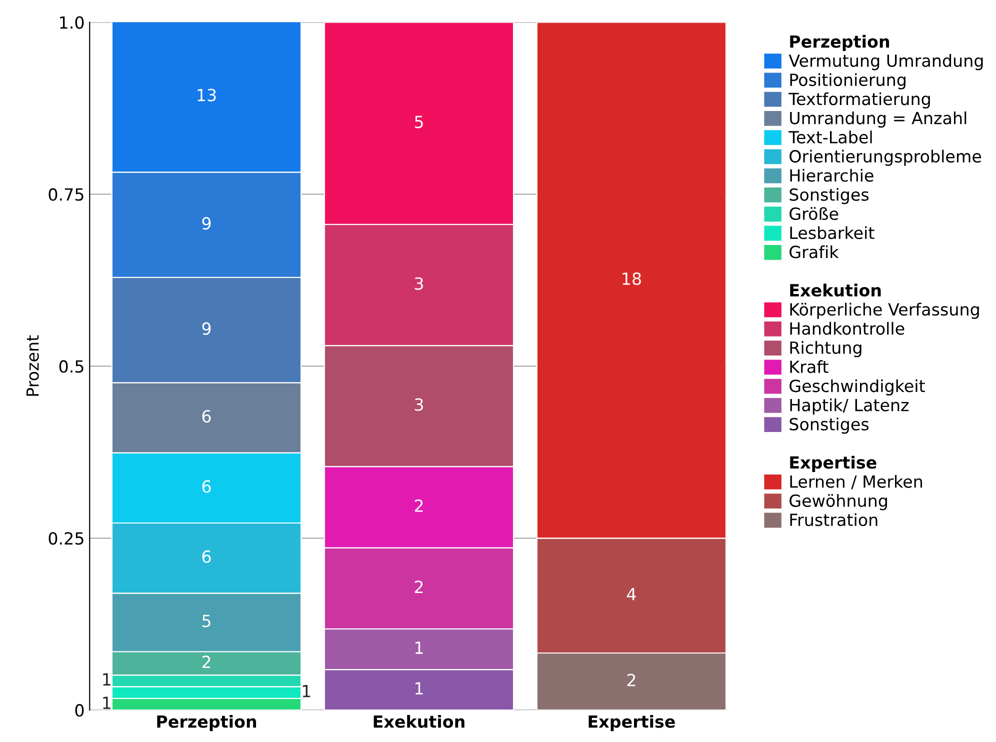  Describe the element at coordinates (886, 158) in the screenshot. I see `legend-label: Orientierungsprobleme` at that location.